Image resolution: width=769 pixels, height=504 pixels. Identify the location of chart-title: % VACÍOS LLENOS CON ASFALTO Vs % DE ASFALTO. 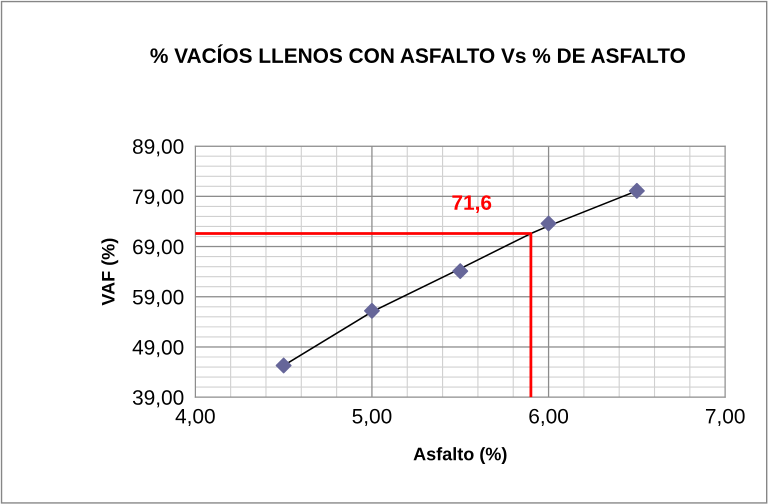
(417, 54).